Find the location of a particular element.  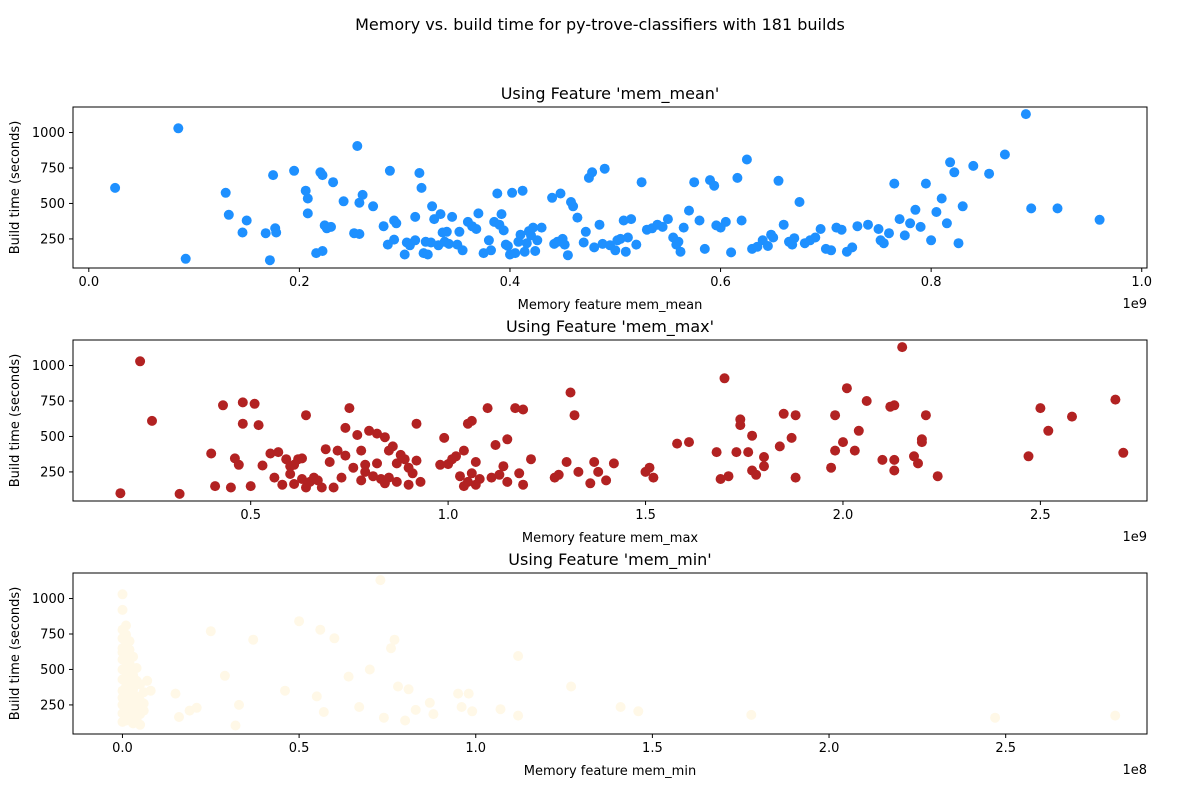

x-tick-label: 2.5 is located at coordinates (1005, 748).